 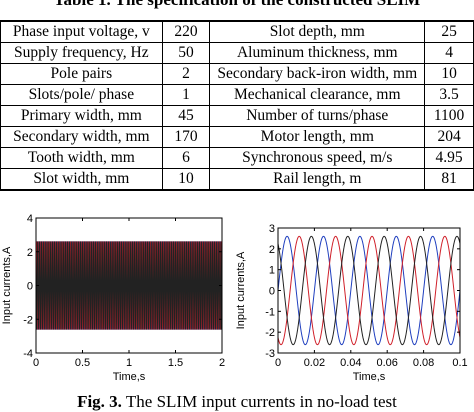 I want to click on y-tick-label: -1, so click(x=270, y=312).